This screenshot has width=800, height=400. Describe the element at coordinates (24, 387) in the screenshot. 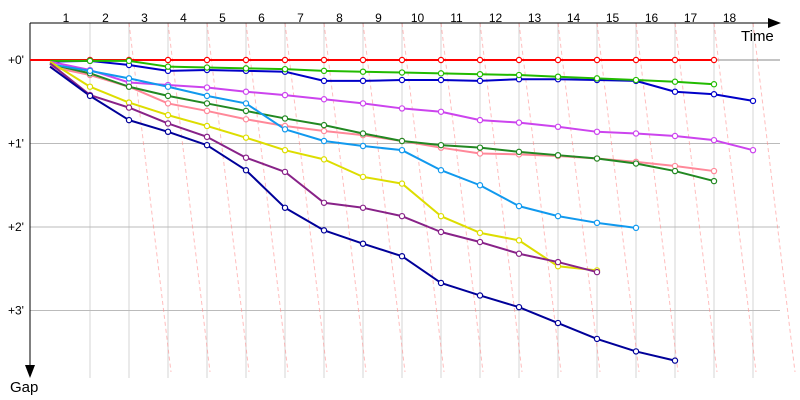

I see `y-axis-title: Gap` at that location.